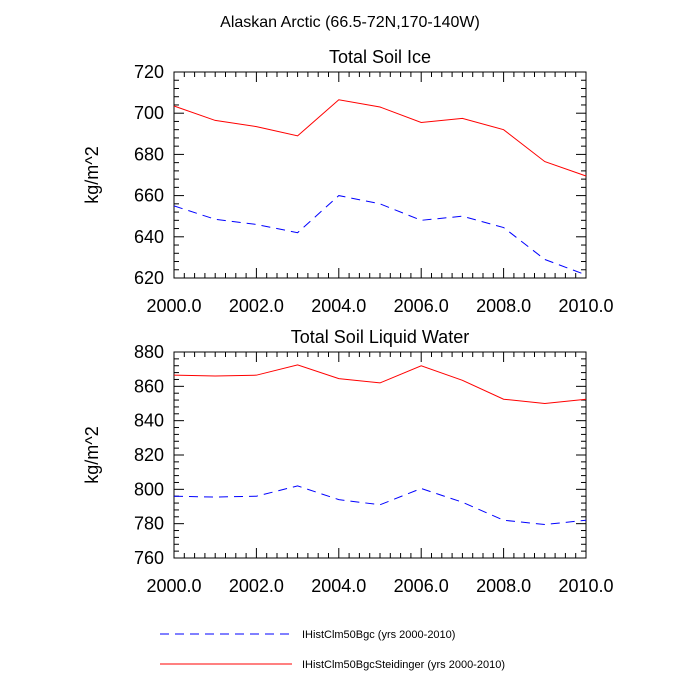 Image resolution: width=700 pixels, height=700 pixels. What do you see at coordinates (403, 665) in the screenshot?
I see `legend-label-ihistclm50bgcsteidinger: IHistClm50BgcSteidinger (yrs 2000-2010)` at bounding box center [403, 665].